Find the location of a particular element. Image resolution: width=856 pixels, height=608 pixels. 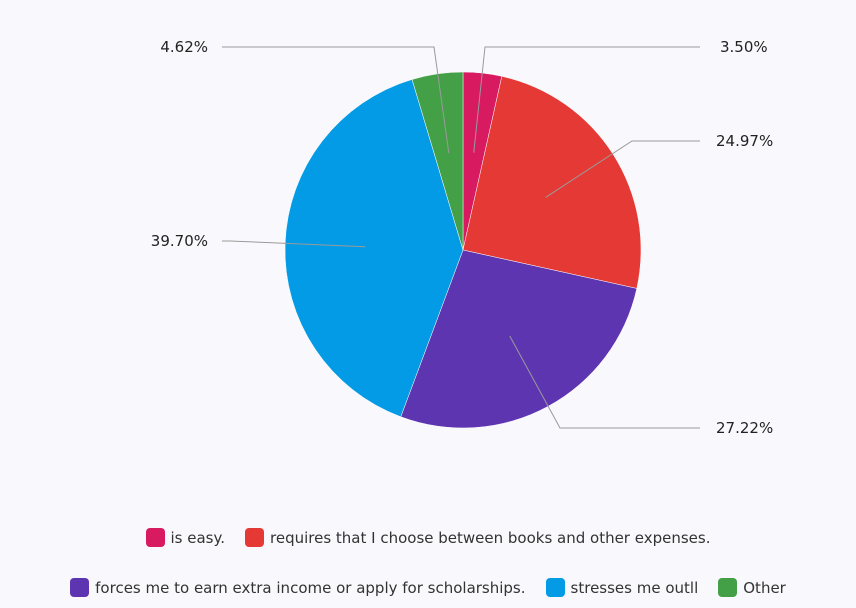

slice-percent-label: 3.50% is located at coordinates (744, 47).